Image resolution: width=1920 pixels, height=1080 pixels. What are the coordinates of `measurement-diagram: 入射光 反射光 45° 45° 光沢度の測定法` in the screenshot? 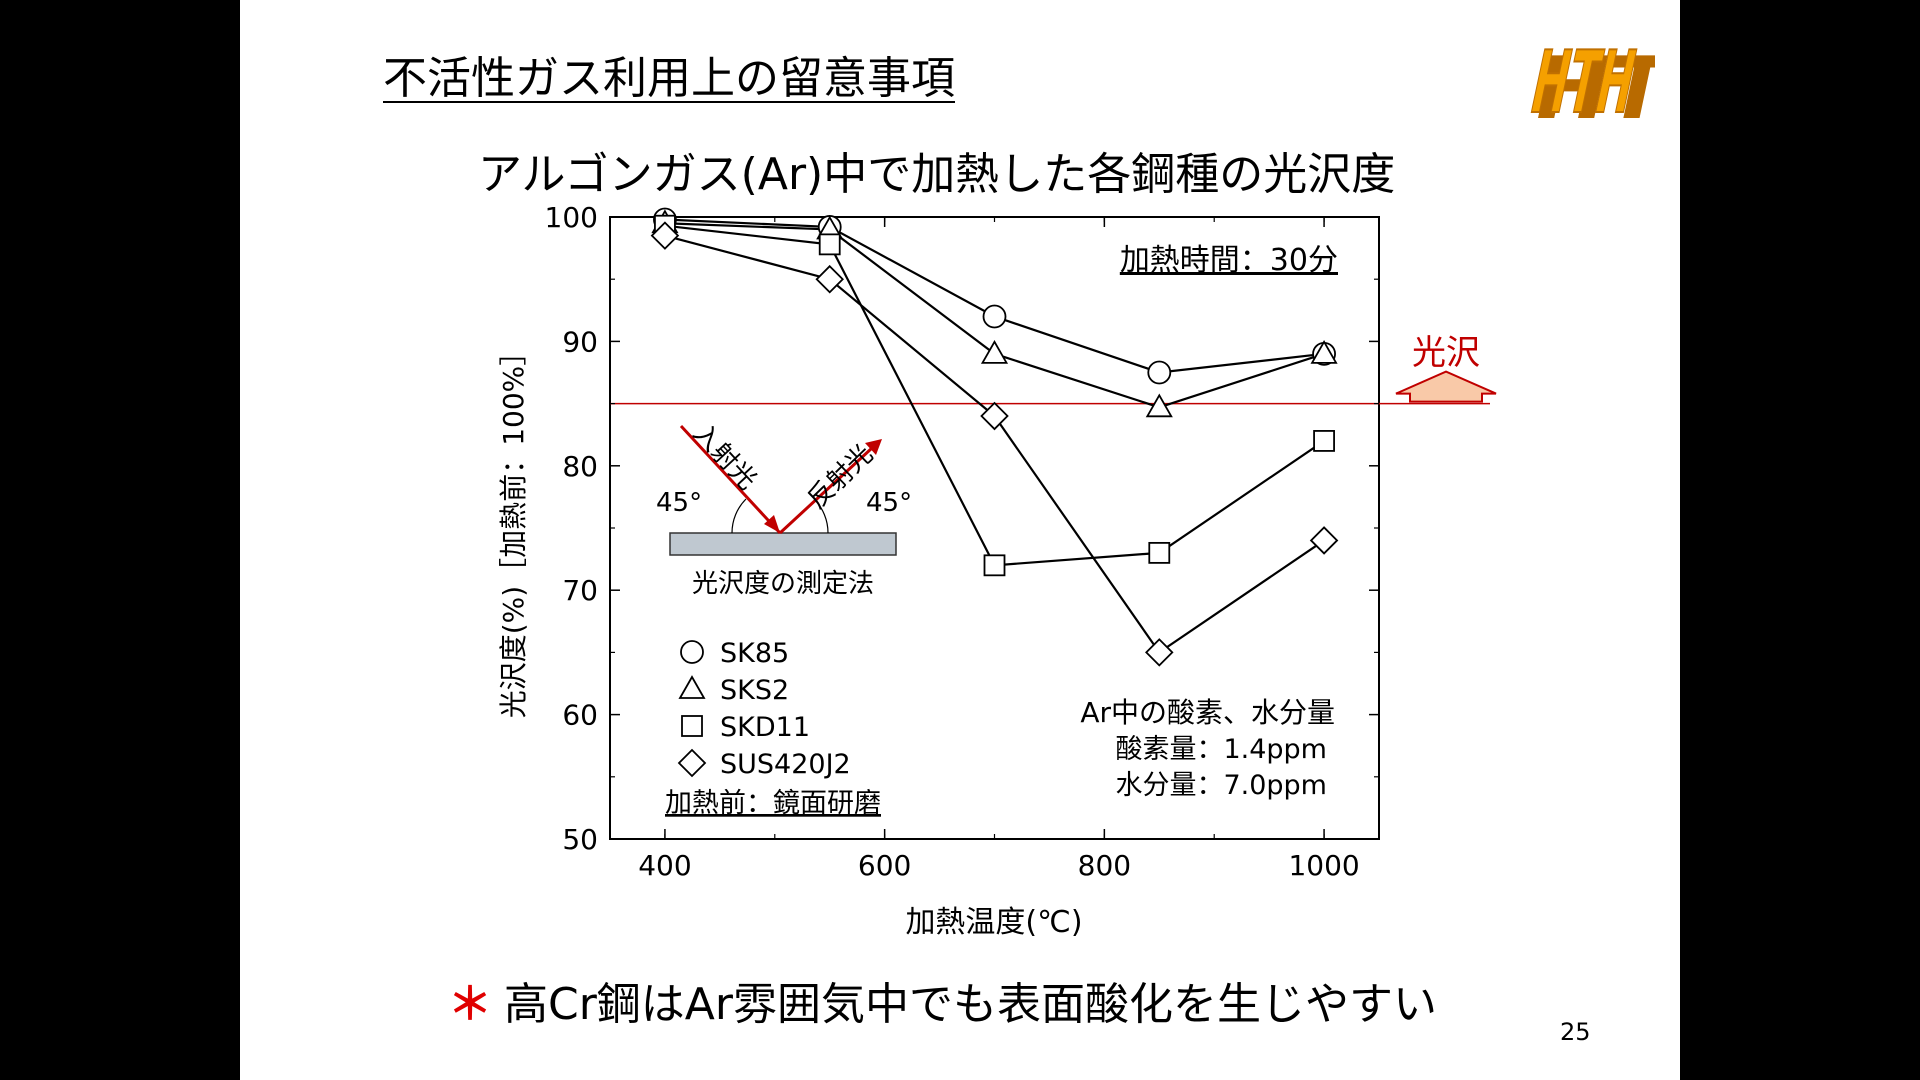 It's located at (784, 508).